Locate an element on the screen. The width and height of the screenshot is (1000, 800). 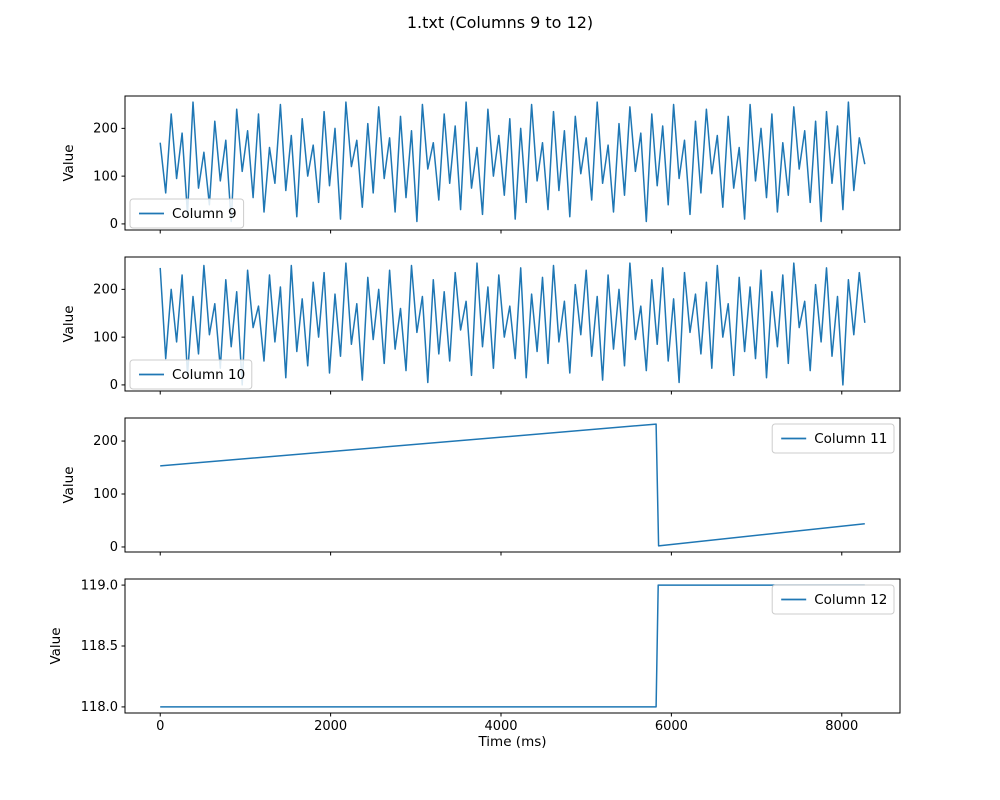
x-tick-label: 4000 is located at coordinates (500, 726).